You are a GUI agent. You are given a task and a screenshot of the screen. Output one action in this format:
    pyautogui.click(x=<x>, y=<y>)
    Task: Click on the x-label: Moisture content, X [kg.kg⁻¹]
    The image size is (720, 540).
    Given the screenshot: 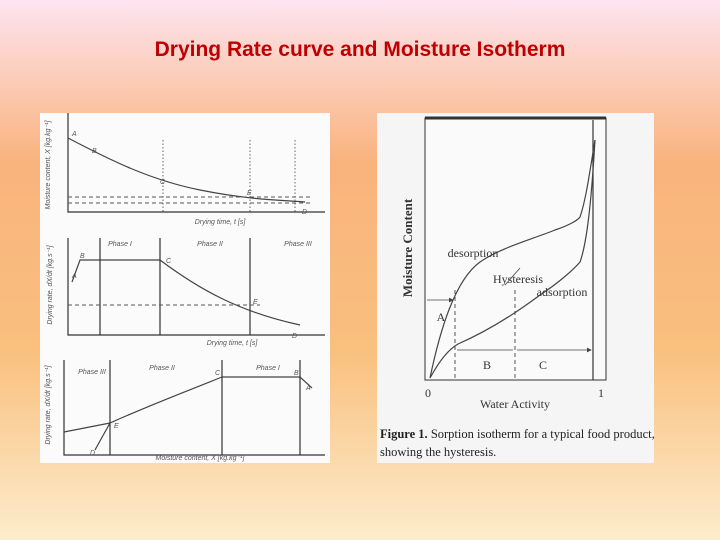 What is the action you would take?
    pyautogui.click(x=201, y=458)
    